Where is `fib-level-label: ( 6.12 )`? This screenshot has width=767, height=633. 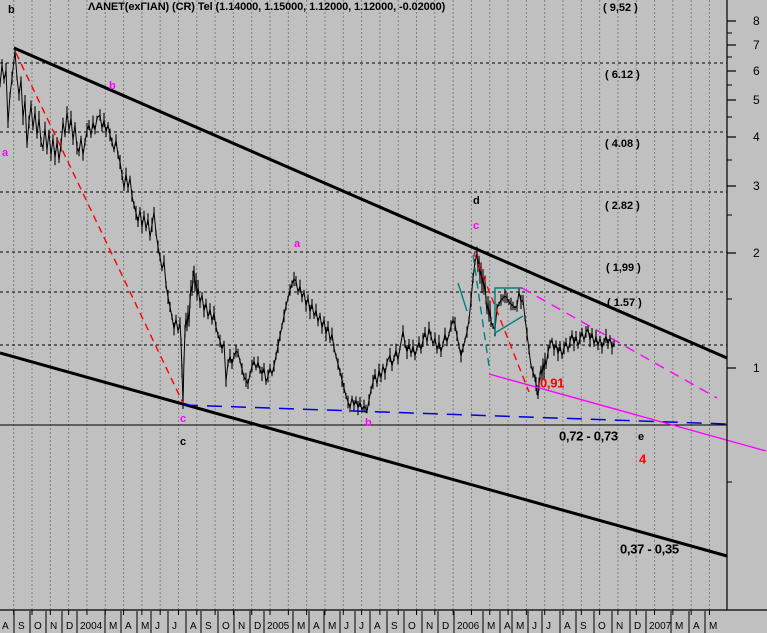 fib-level-label: ( 6.12 ) is located at coordinates (622, 75).